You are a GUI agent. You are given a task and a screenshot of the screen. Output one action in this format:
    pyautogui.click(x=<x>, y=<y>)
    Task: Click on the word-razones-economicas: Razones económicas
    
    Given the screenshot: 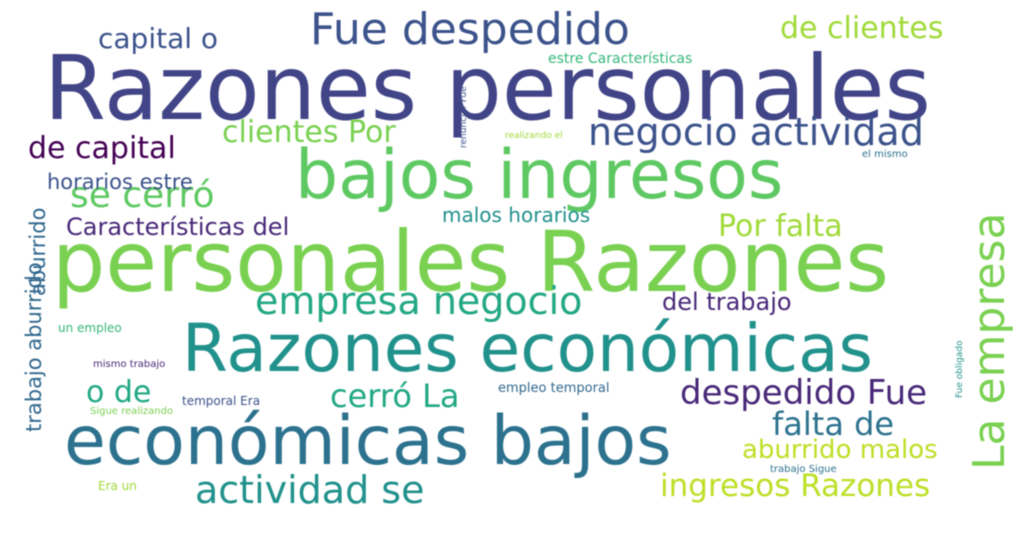 What is the action you would take?
    pyautogui.click(x=527, y=348)
    